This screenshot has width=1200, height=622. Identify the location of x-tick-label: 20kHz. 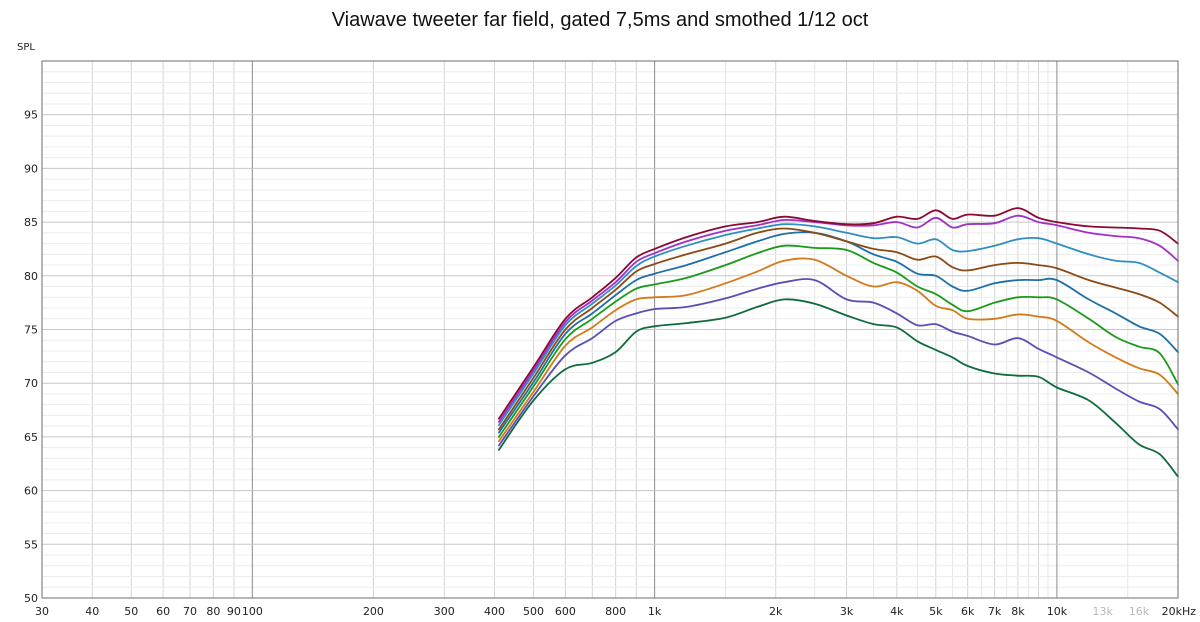
(1179, 611).